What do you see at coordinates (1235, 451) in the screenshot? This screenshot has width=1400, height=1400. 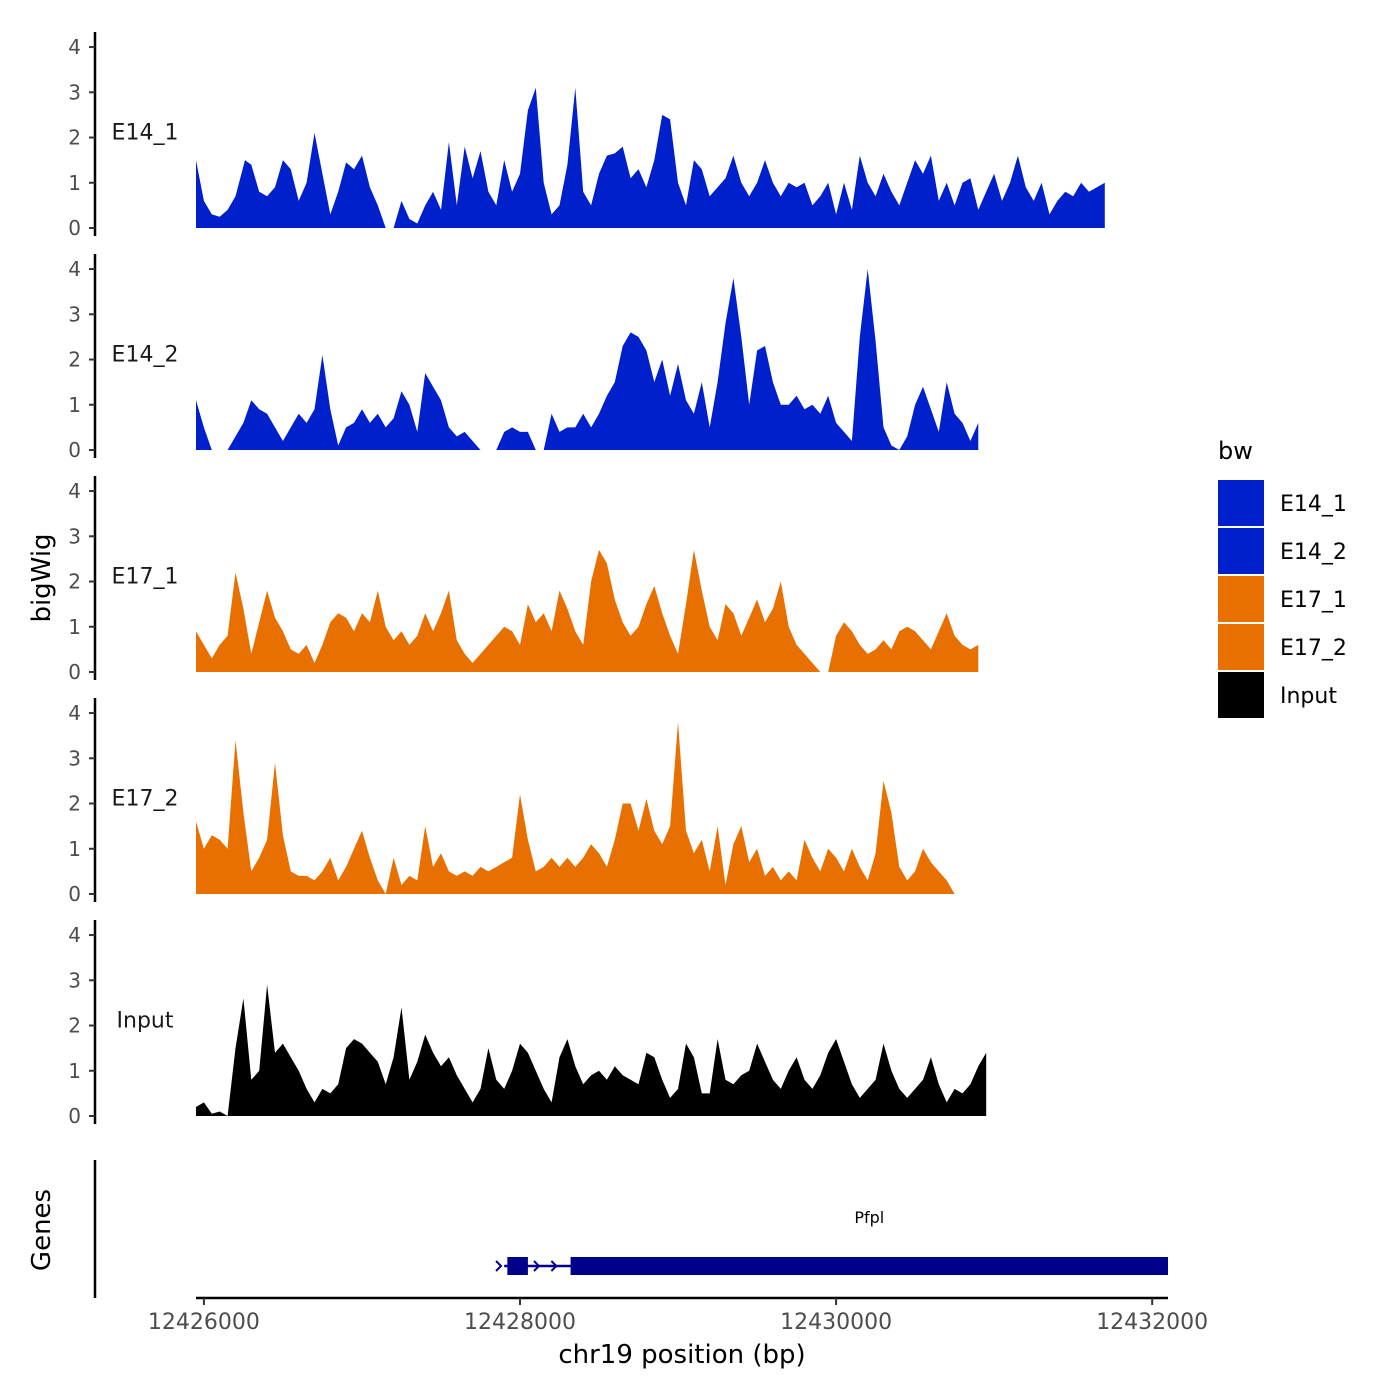 I see `legend-title: bw` at bounding box center [1235, 451].